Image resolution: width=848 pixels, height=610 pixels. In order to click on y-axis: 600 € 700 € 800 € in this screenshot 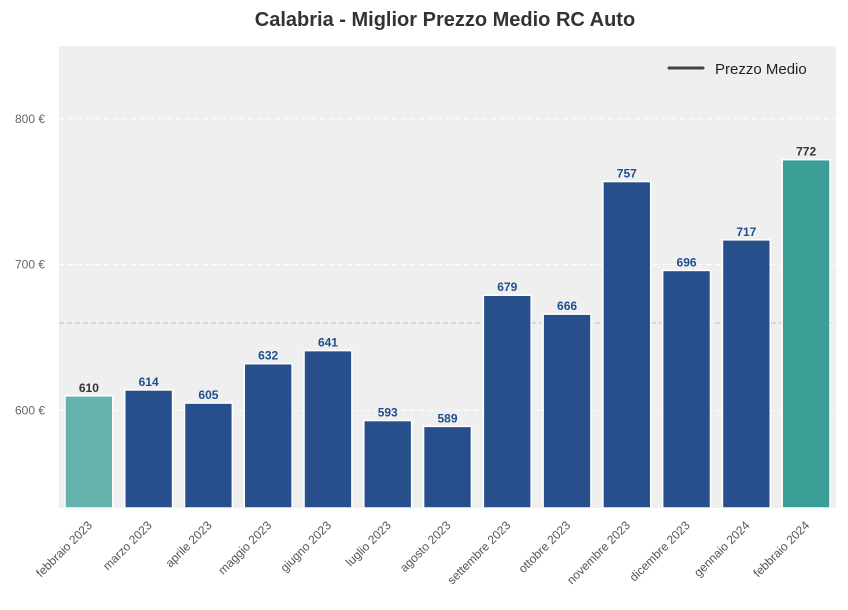, I will do `click(30, 264)`.